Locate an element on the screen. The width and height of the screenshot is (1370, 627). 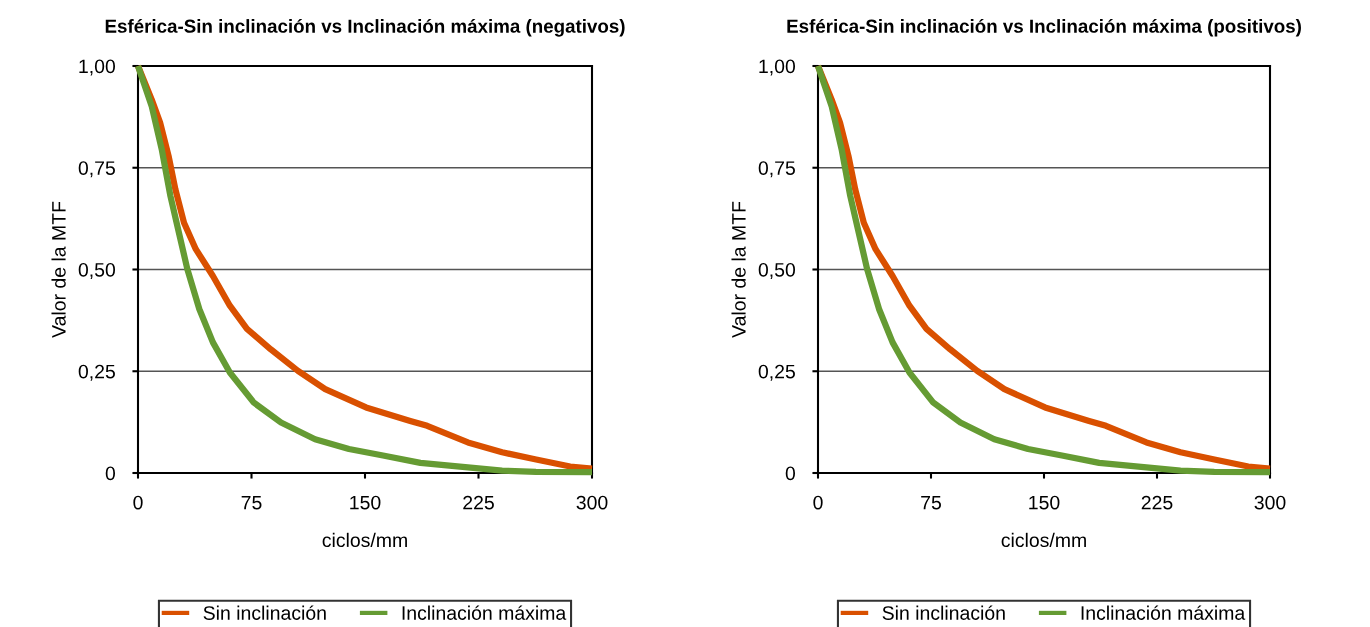
chart-title: Esférica-Sin inclinación vs Inclinación máxima (negativos) is located at coordinates (365, 27).